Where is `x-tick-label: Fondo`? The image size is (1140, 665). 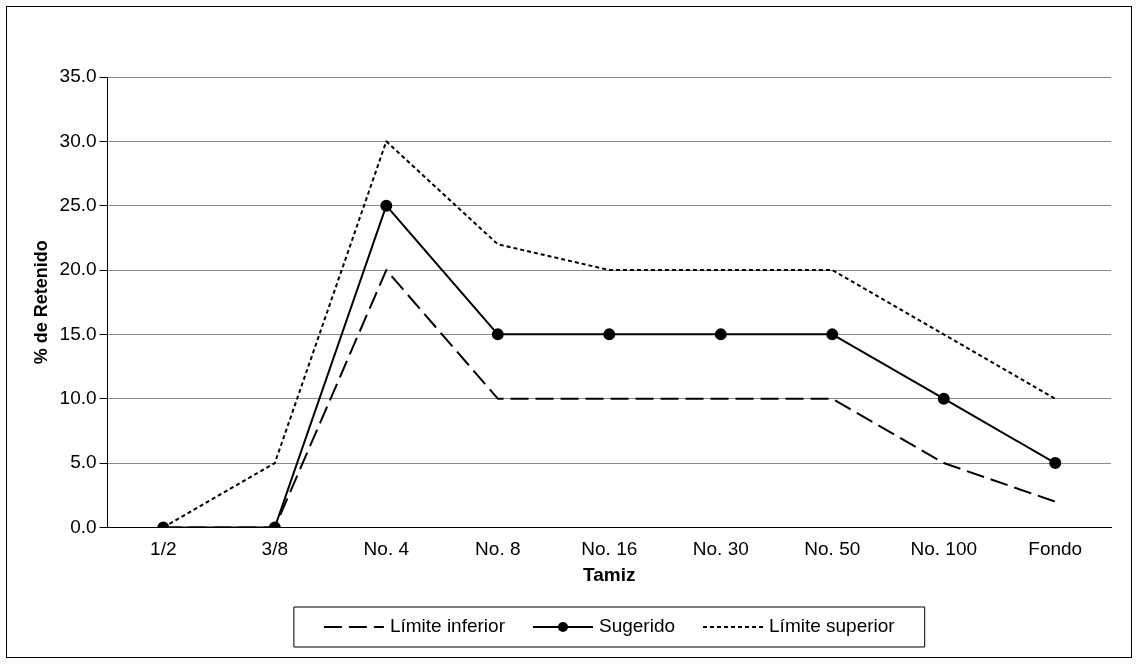 x-tick-label: Fondo is located at coordinates (1055, 549).